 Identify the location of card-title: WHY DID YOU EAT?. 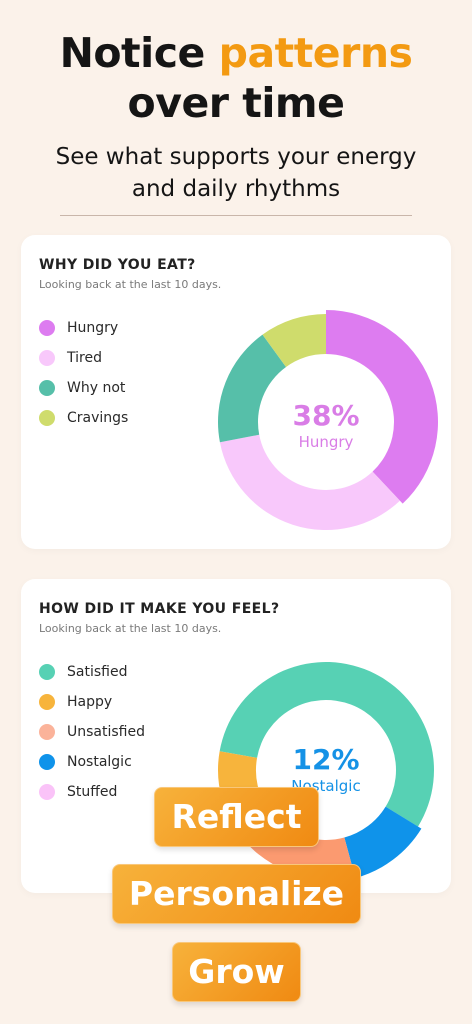
(117, 265).